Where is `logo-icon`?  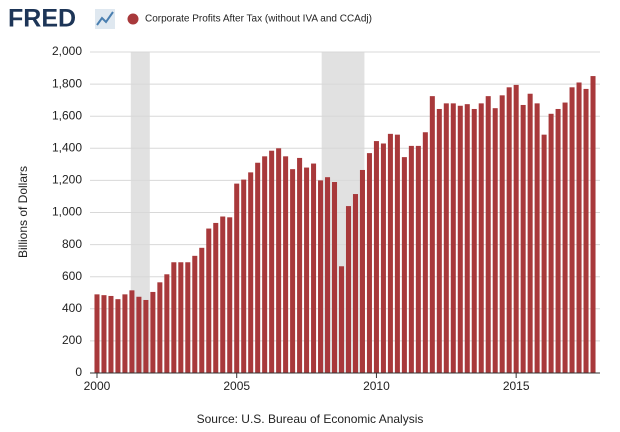
logo-icon is located at coordinates (105, 19).